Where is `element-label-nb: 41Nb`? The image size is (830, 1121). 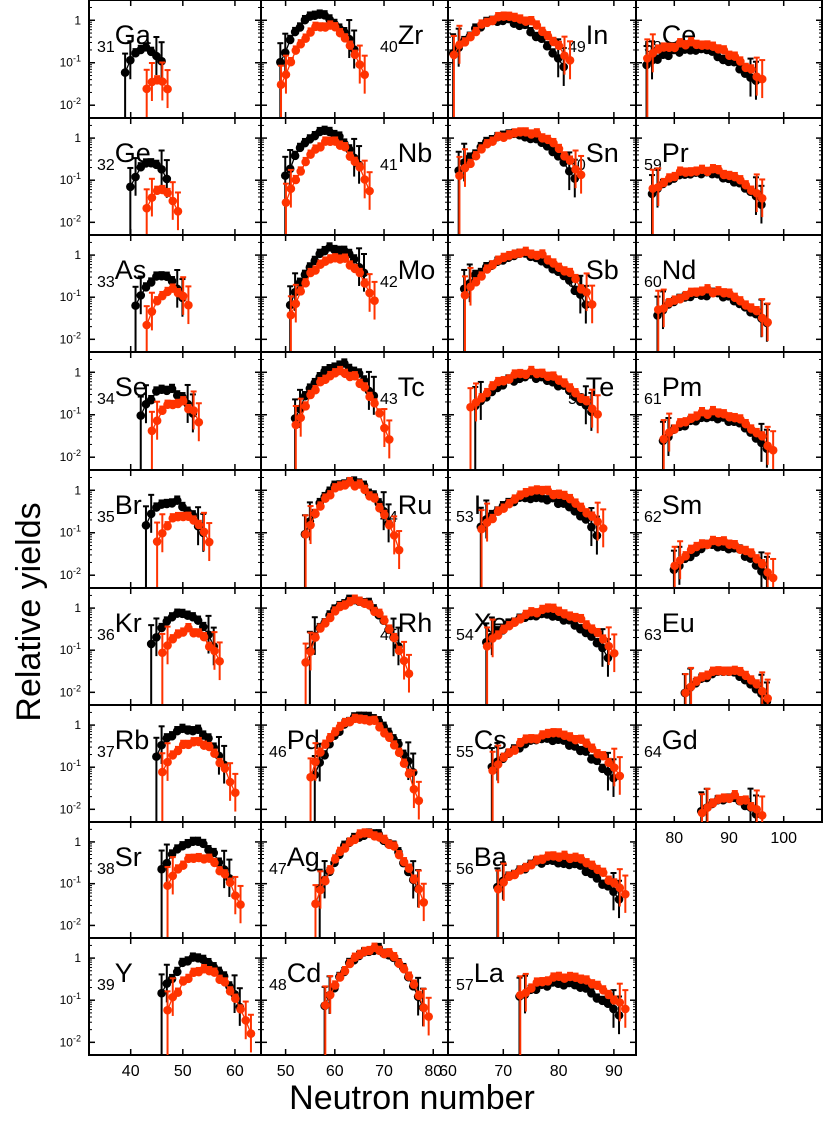 element-label-nb: 41Nb is located at coordinates (406, 156).